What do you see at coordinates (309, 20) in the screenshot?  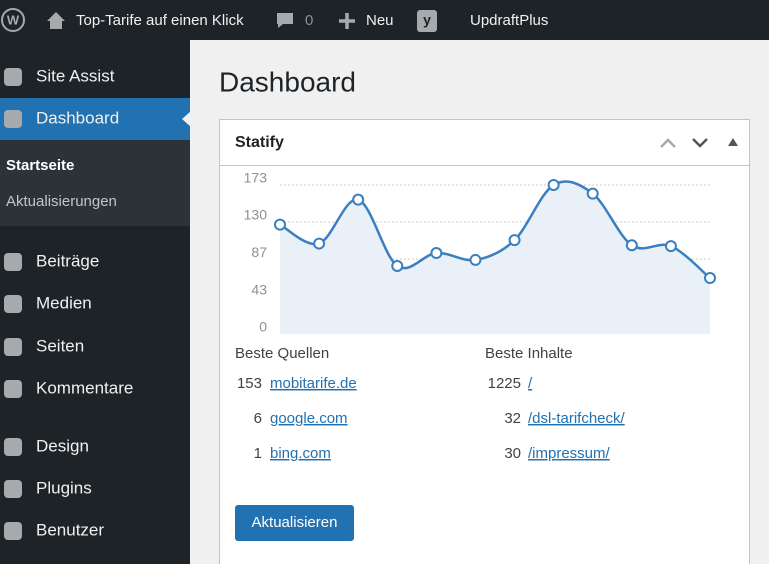 I see `comment-count: 0` at bounding box center [309, 20].